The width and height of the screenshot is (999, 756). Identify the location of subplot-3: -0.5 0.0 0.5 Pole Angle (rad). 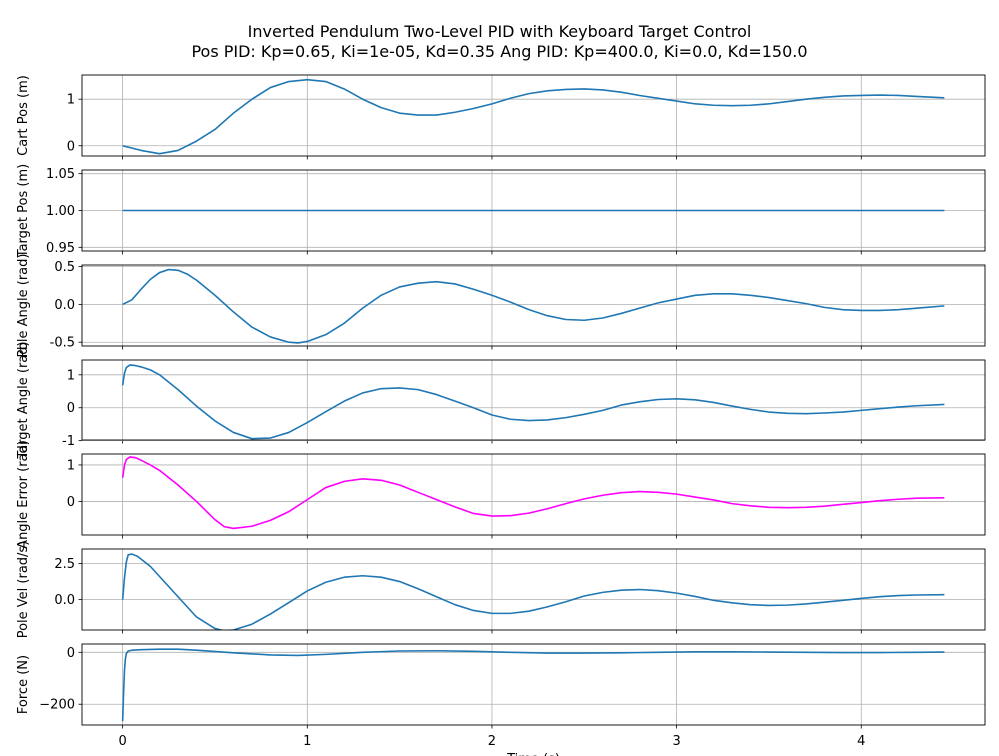
(501, 306).